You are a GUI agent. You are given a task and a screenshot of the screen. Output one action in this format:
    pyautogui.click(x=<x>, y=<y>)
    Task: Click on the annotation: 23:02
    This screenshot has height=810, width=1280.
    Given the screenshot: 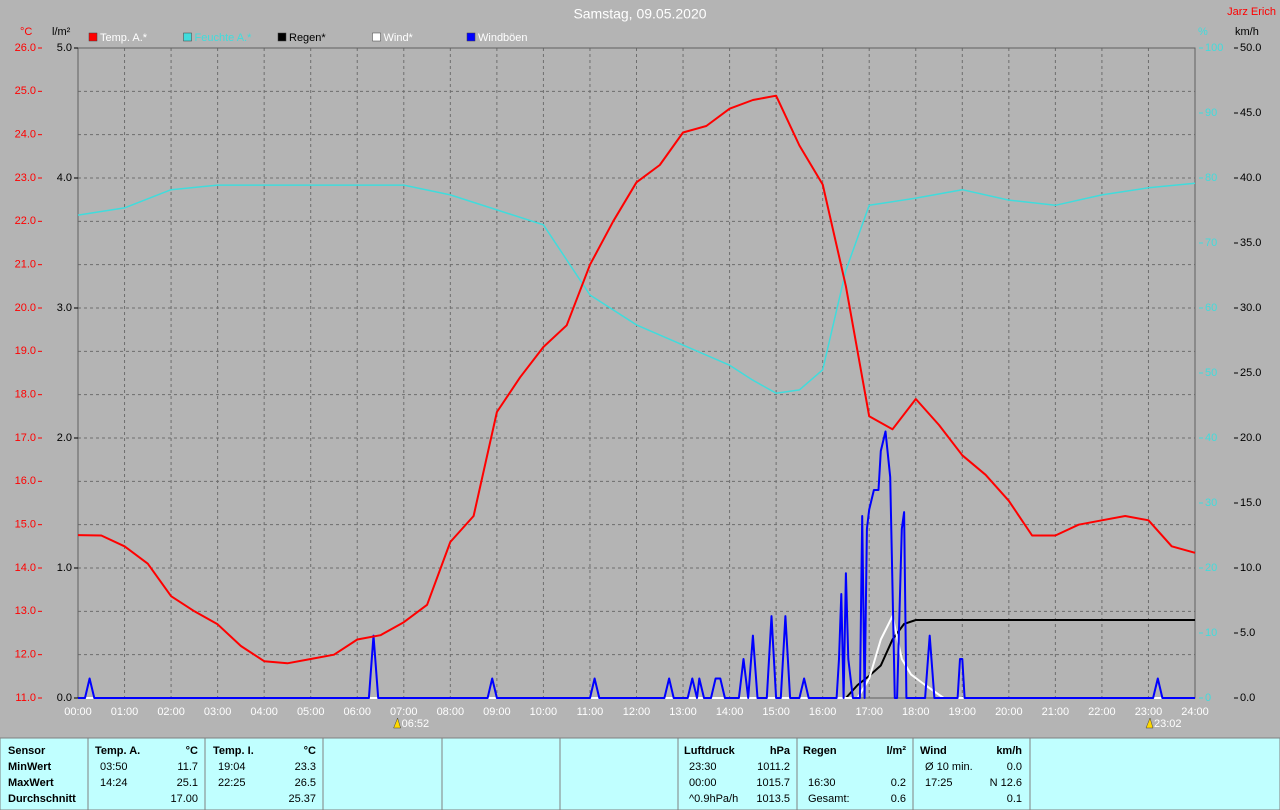 What is the action you would take?
    pyautogui.click(x=1168, y=724)
    